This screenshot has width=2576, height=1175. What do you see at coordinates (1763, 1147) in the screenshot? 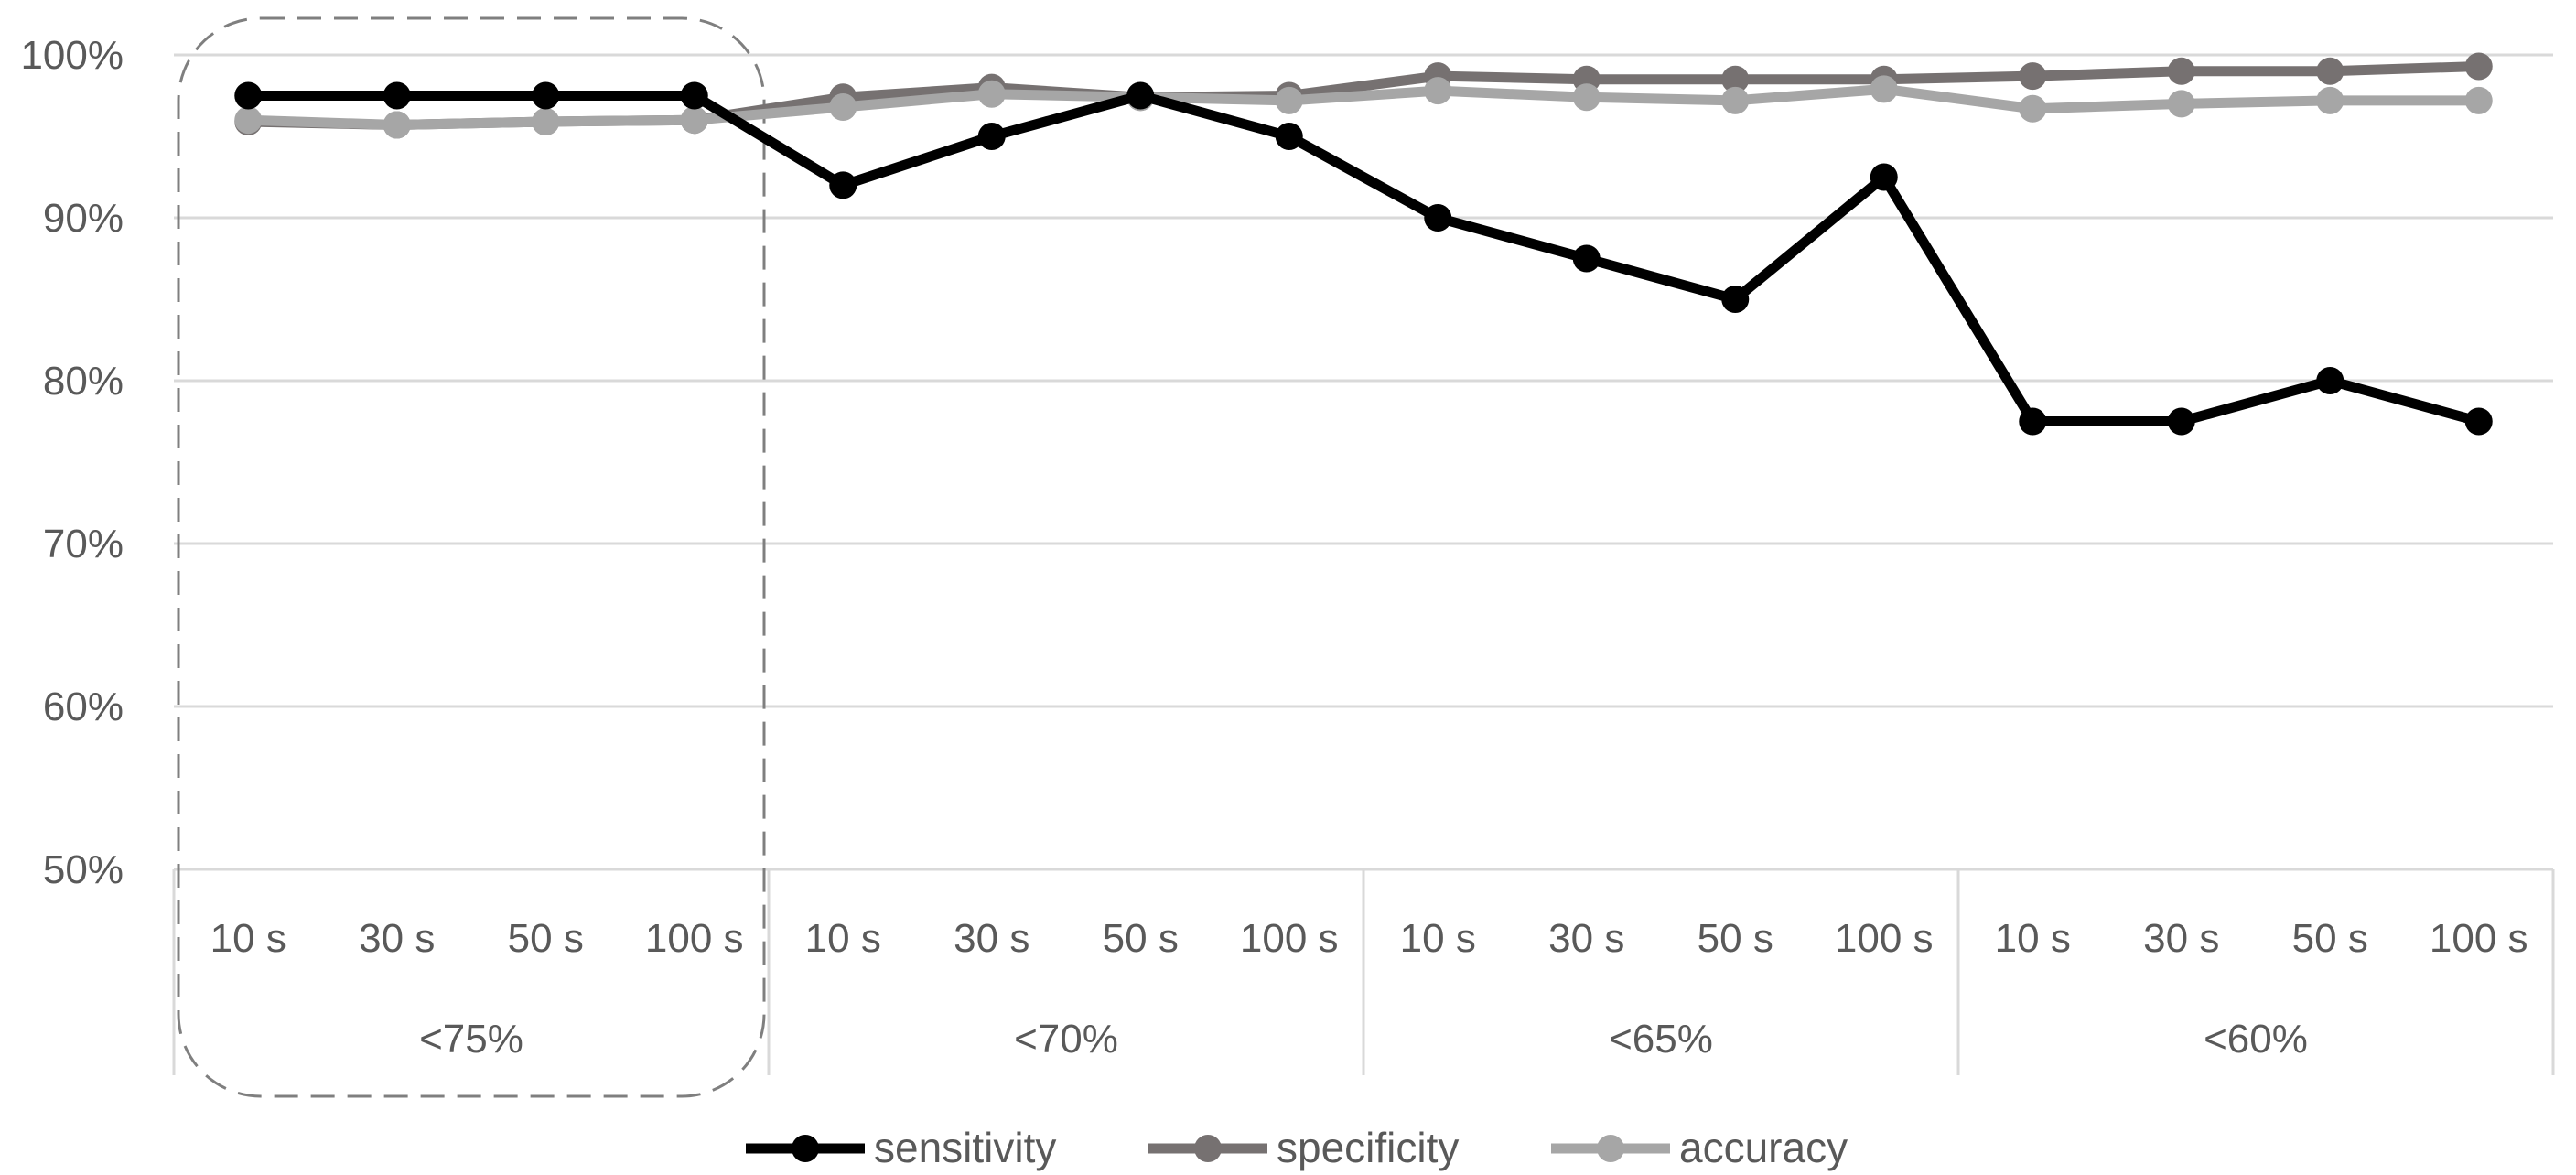
I see `legend-label-accuracy: accuracy` at bounding box center [1763, 1147].